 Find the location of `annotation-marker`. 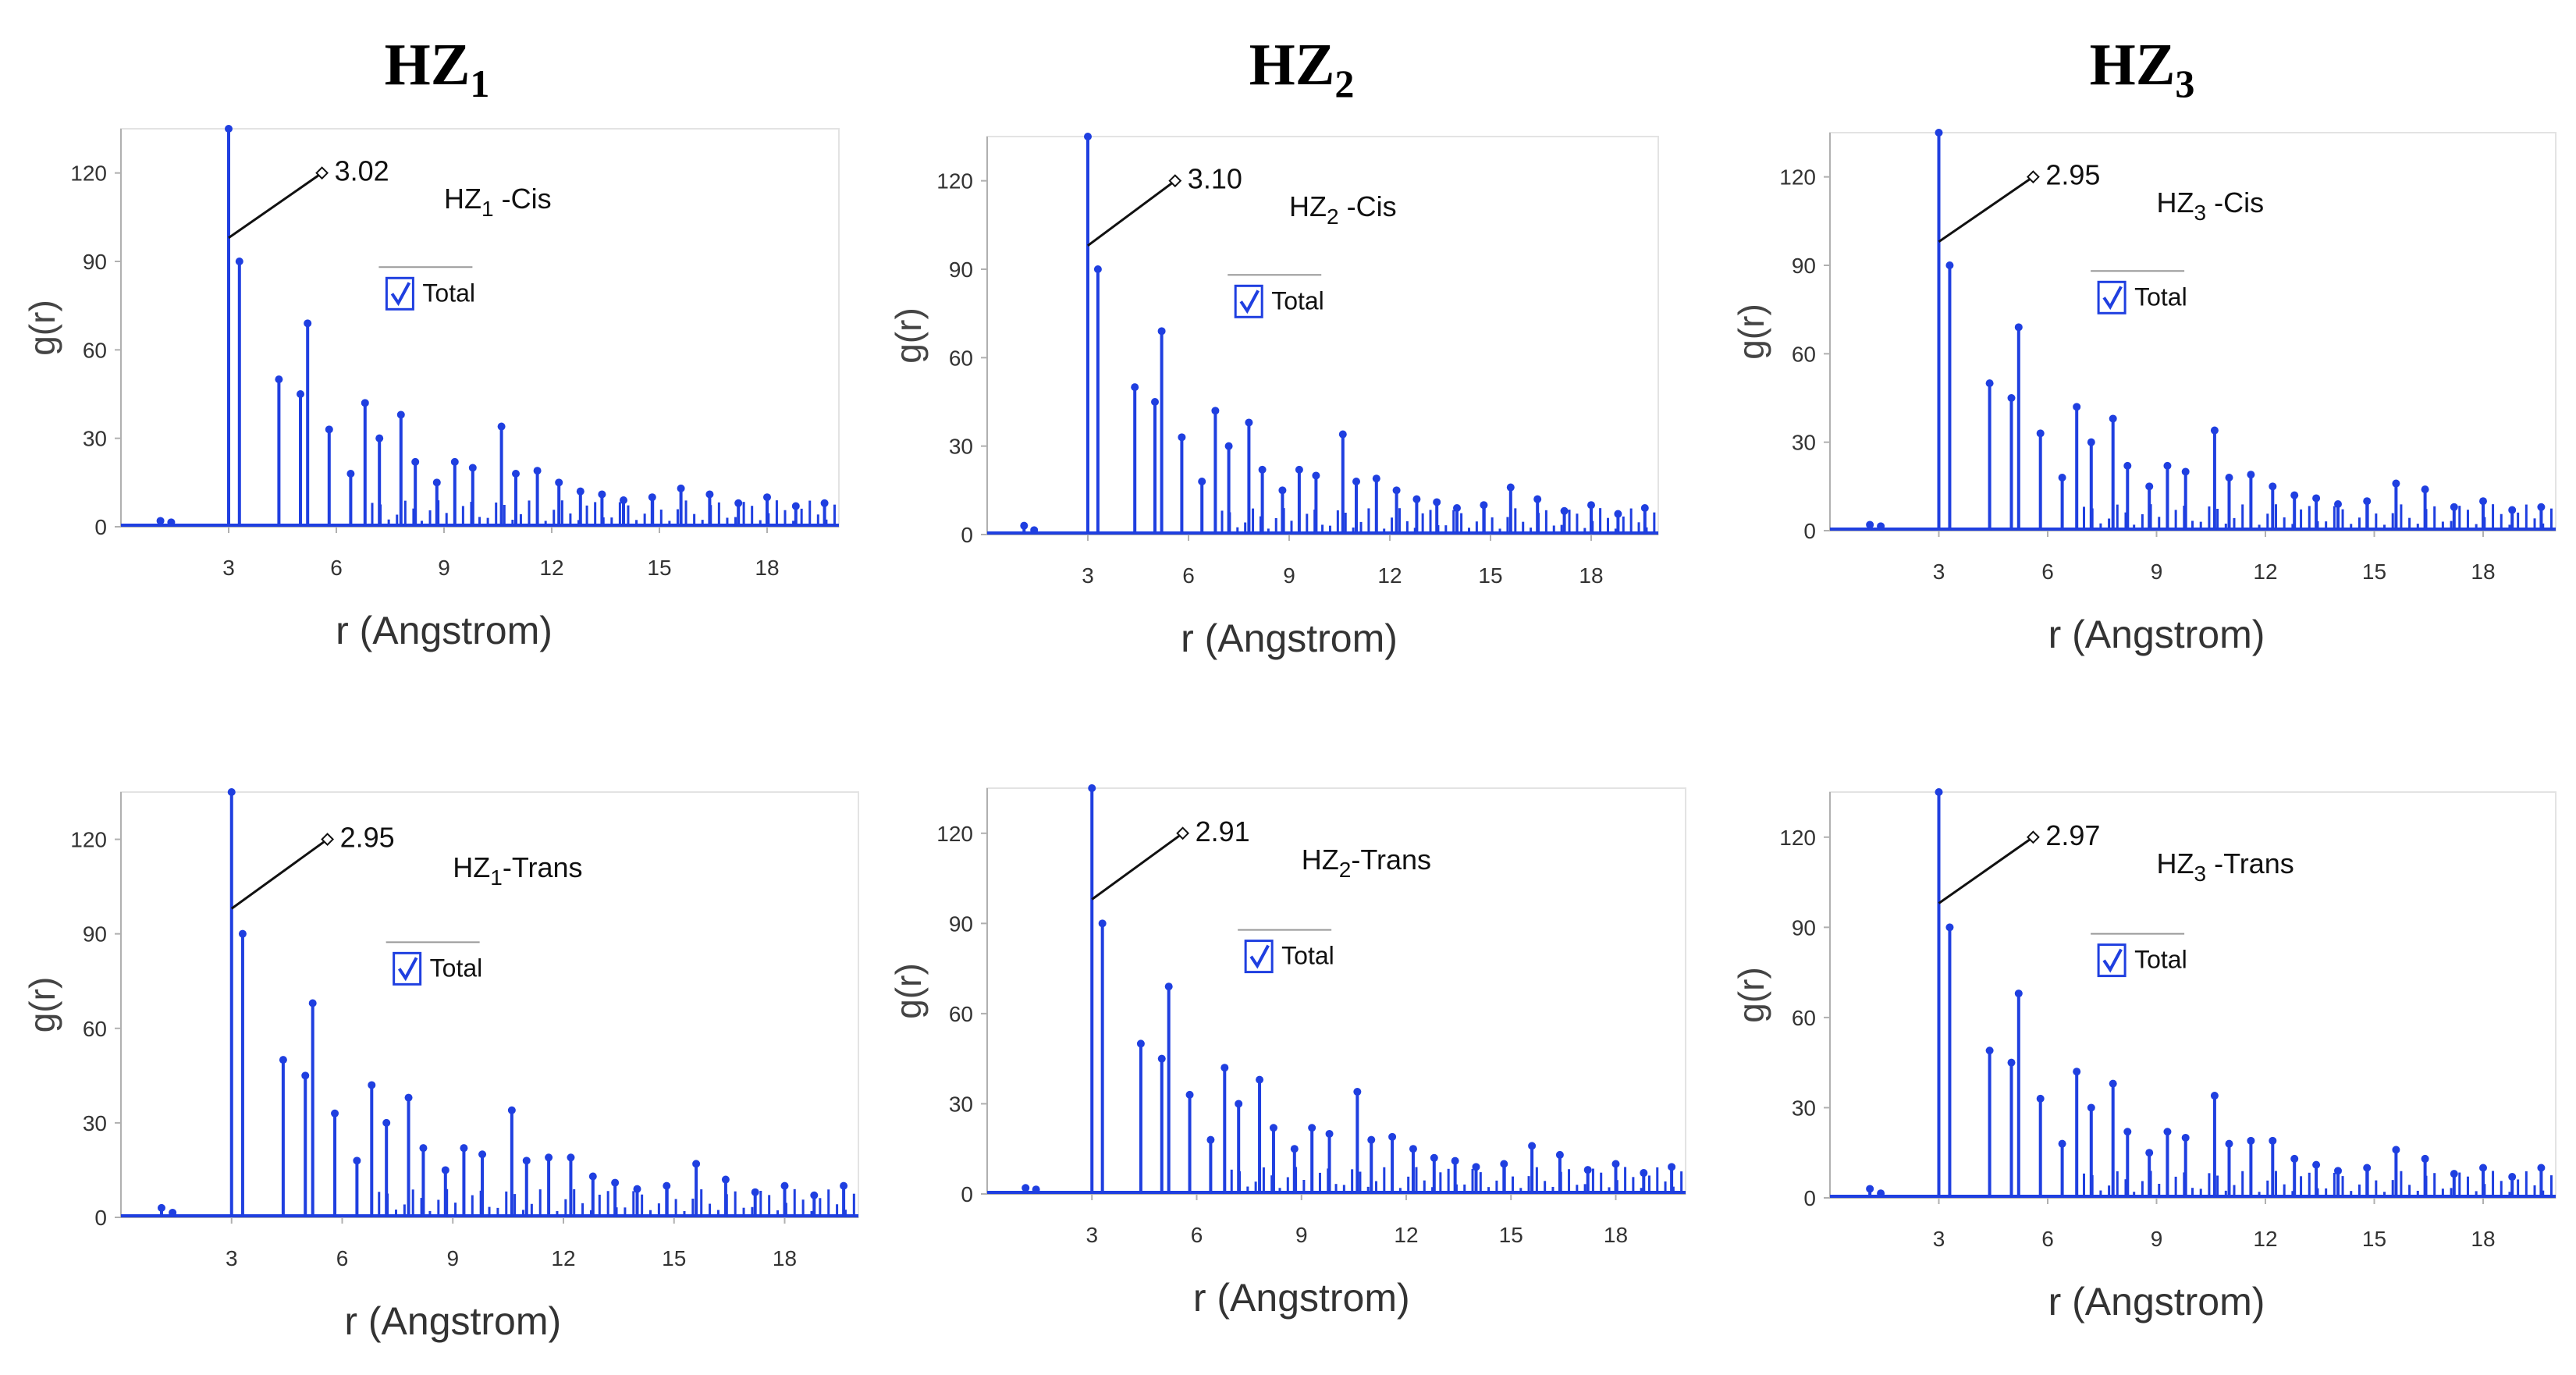

annotation-marker is located at coordinates (1183, 833).